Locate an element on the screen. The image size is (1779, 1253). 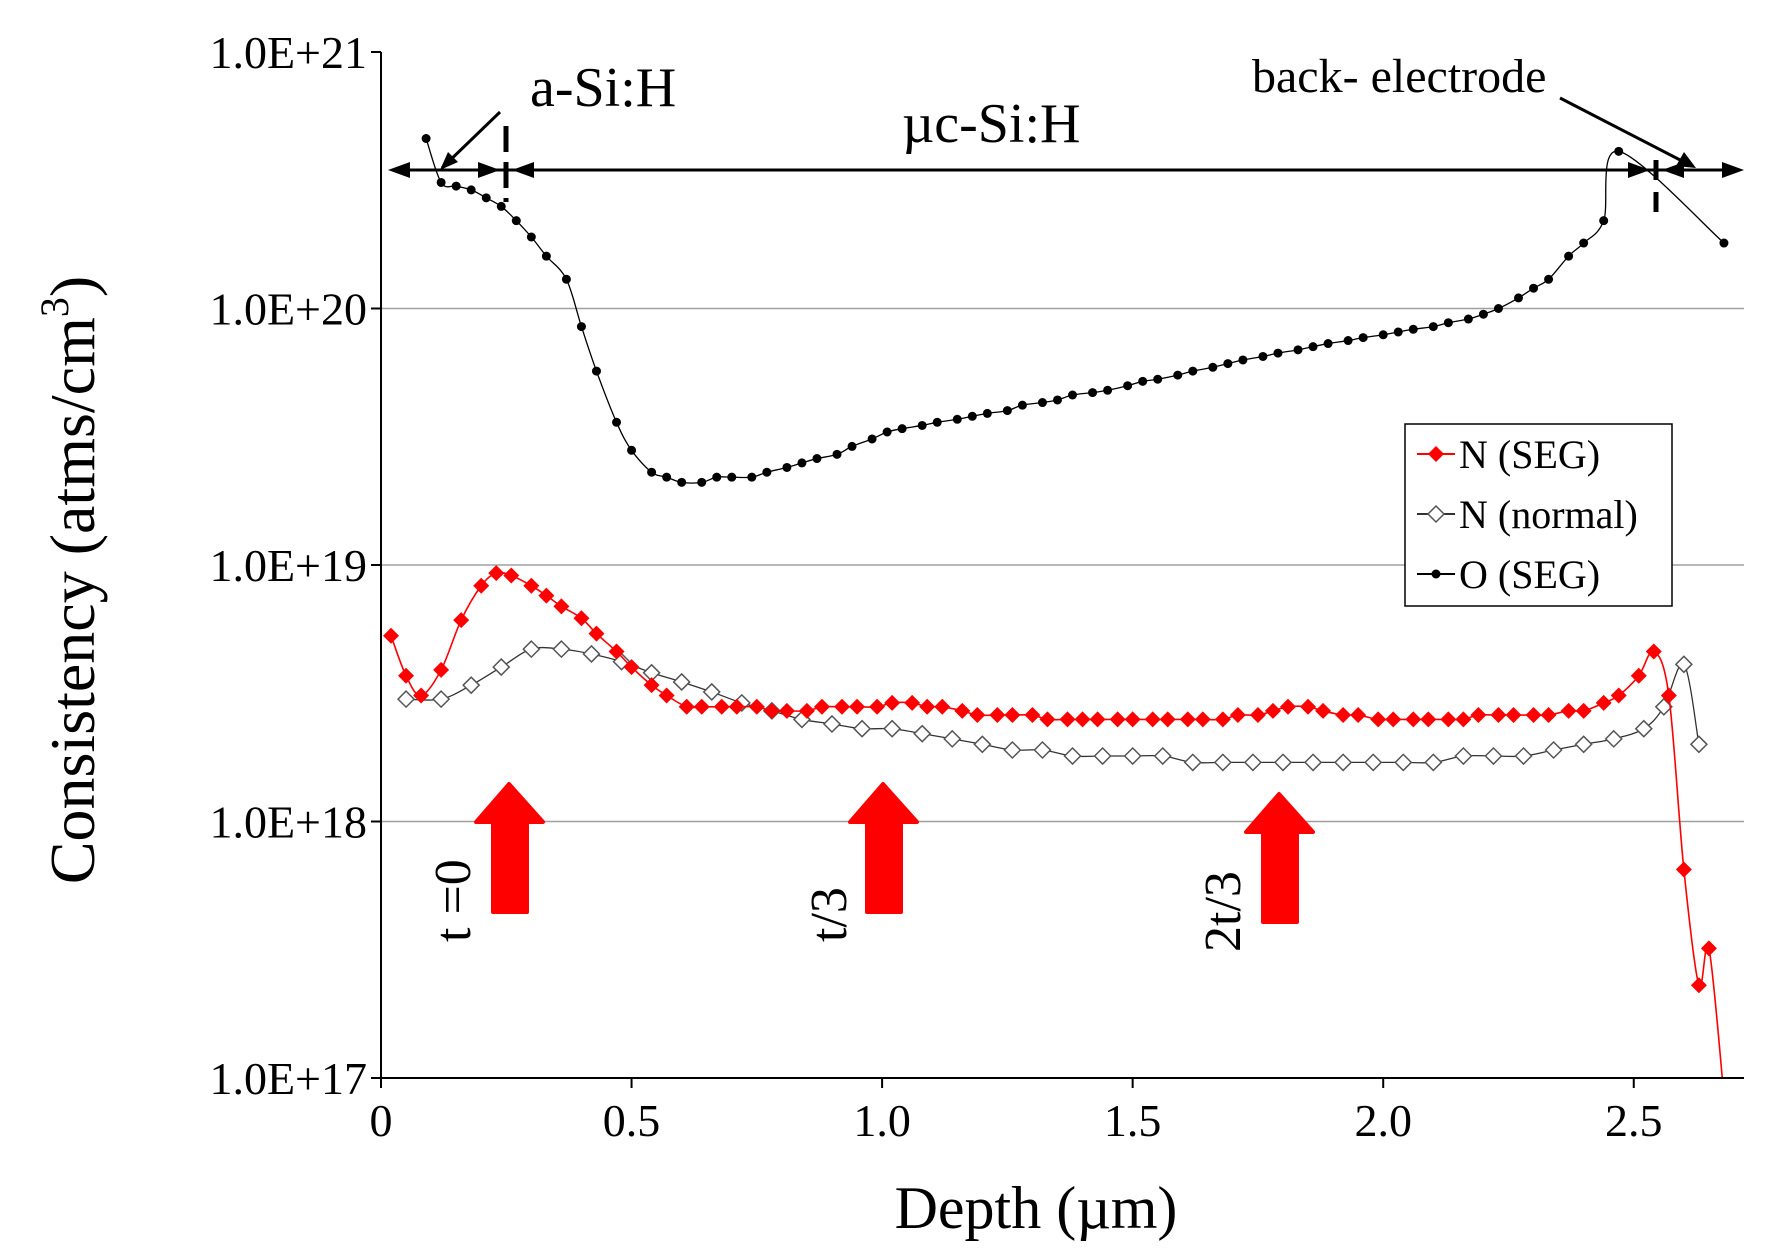
pointer-a-si-head is located at coordinates (449, 161).